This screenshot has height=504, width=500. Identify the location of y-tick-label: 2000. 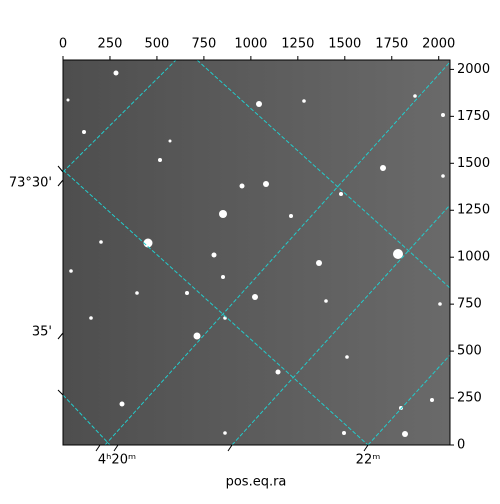
(473, 69).